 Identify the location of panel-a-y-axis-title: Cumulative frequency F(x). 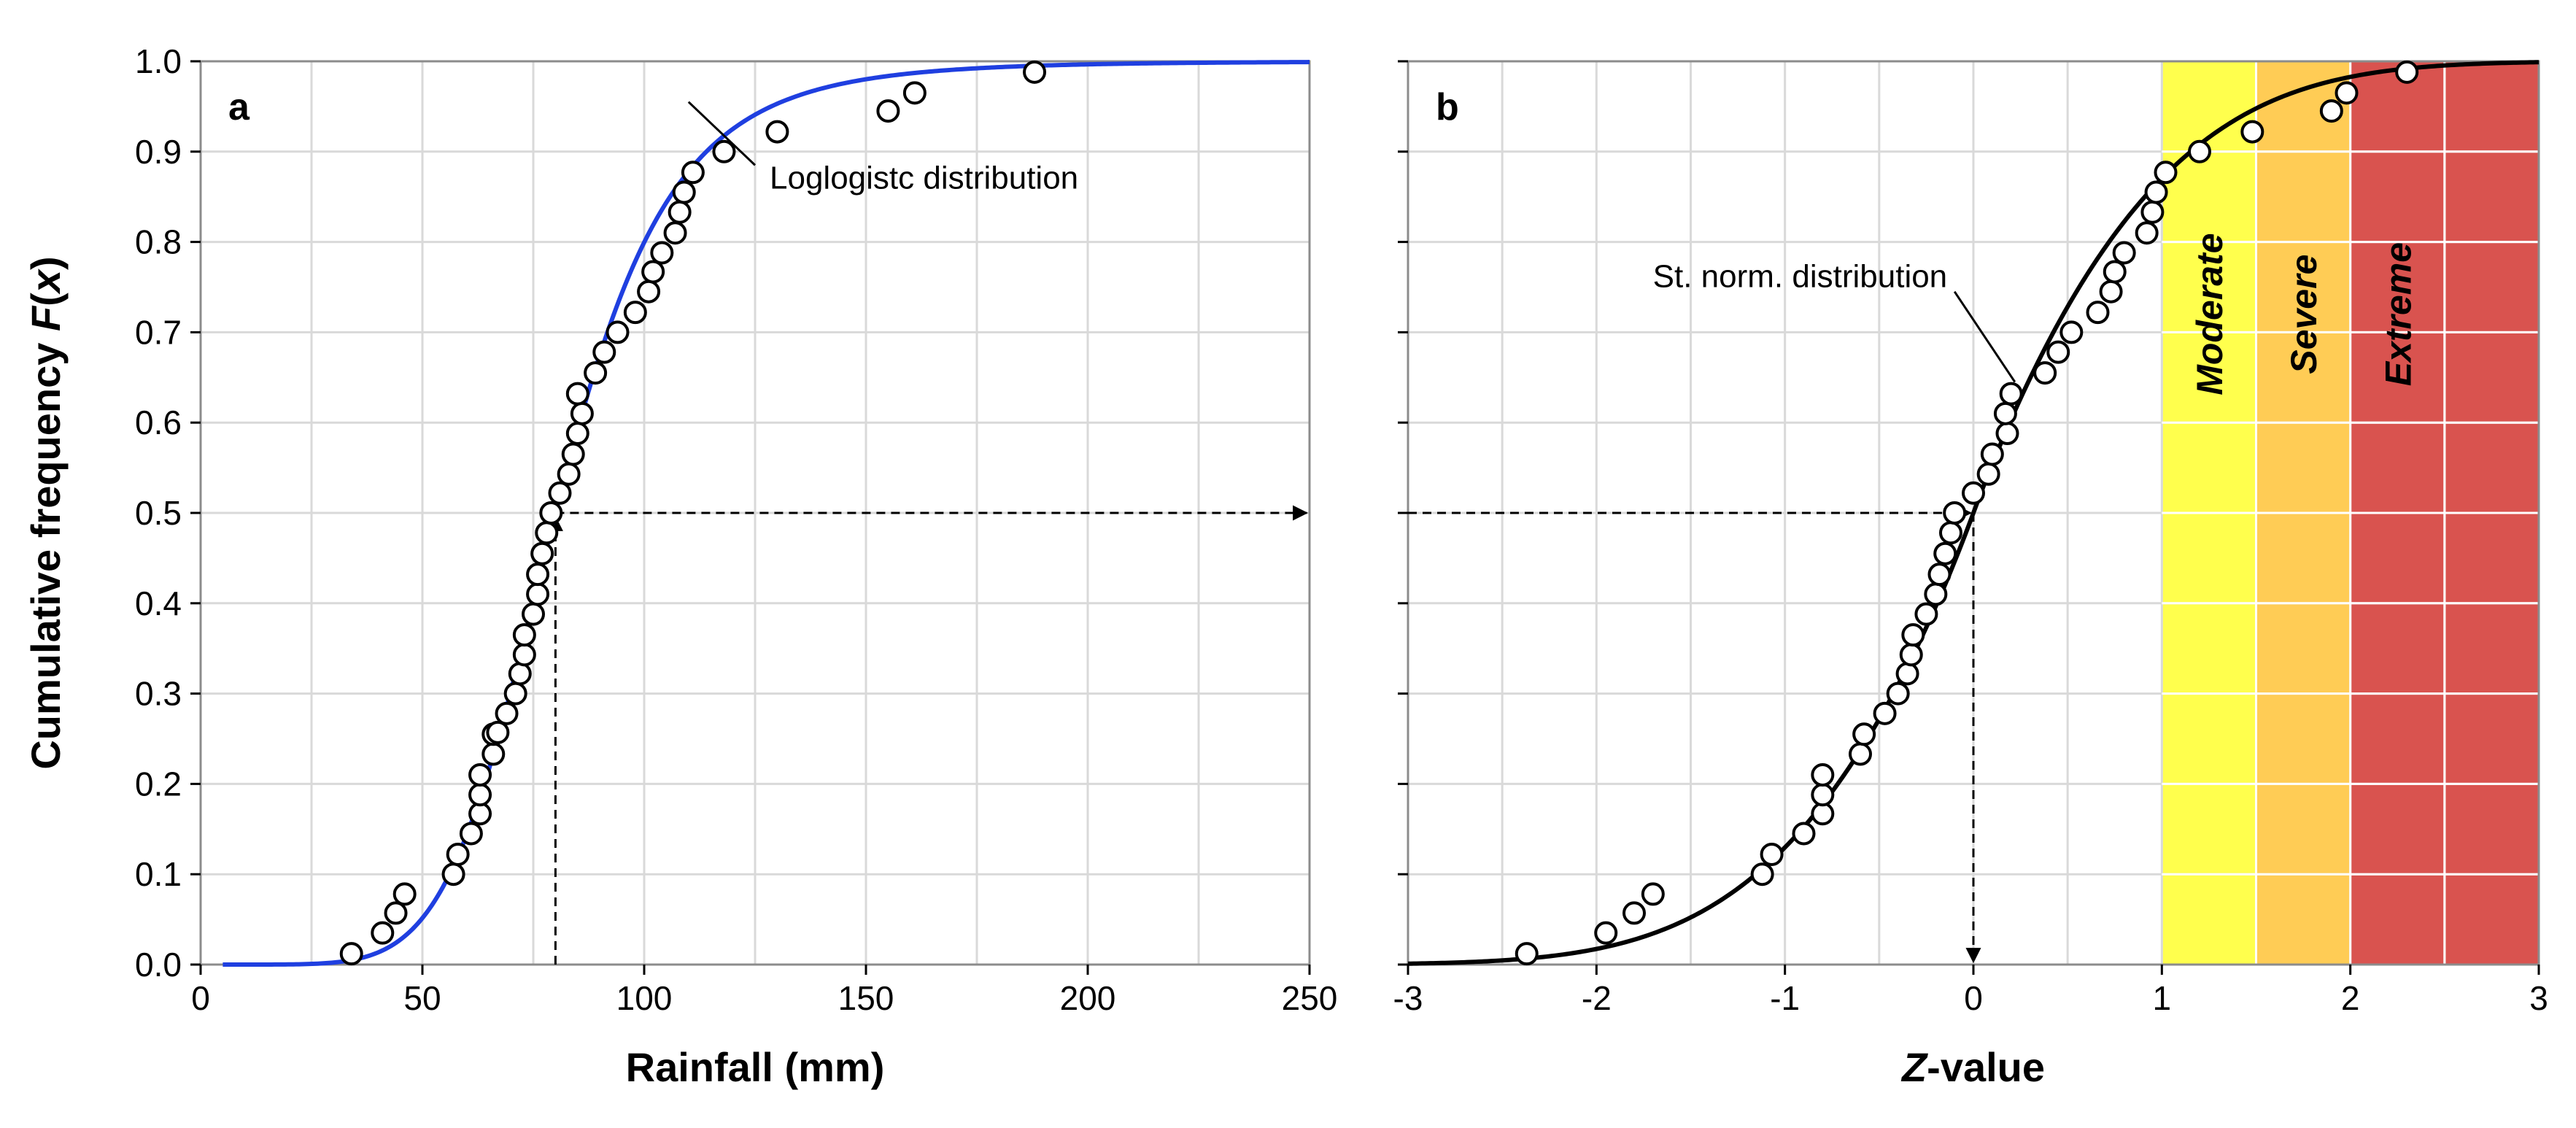
(46, 512).